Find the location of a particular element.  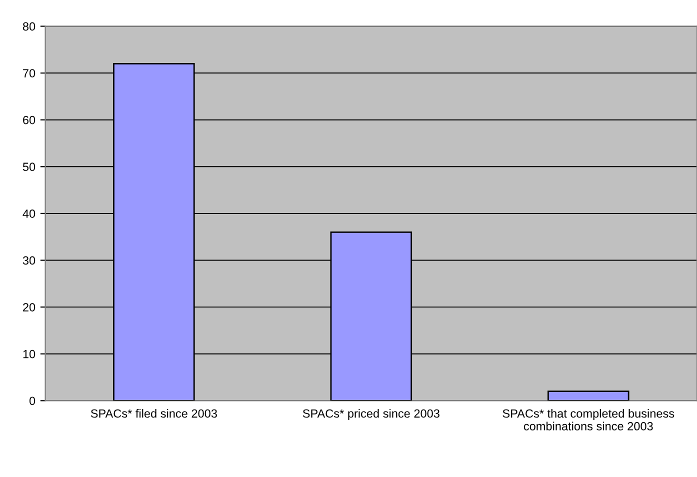

y-tick-label: 0 is located at coordinates (32, 401).